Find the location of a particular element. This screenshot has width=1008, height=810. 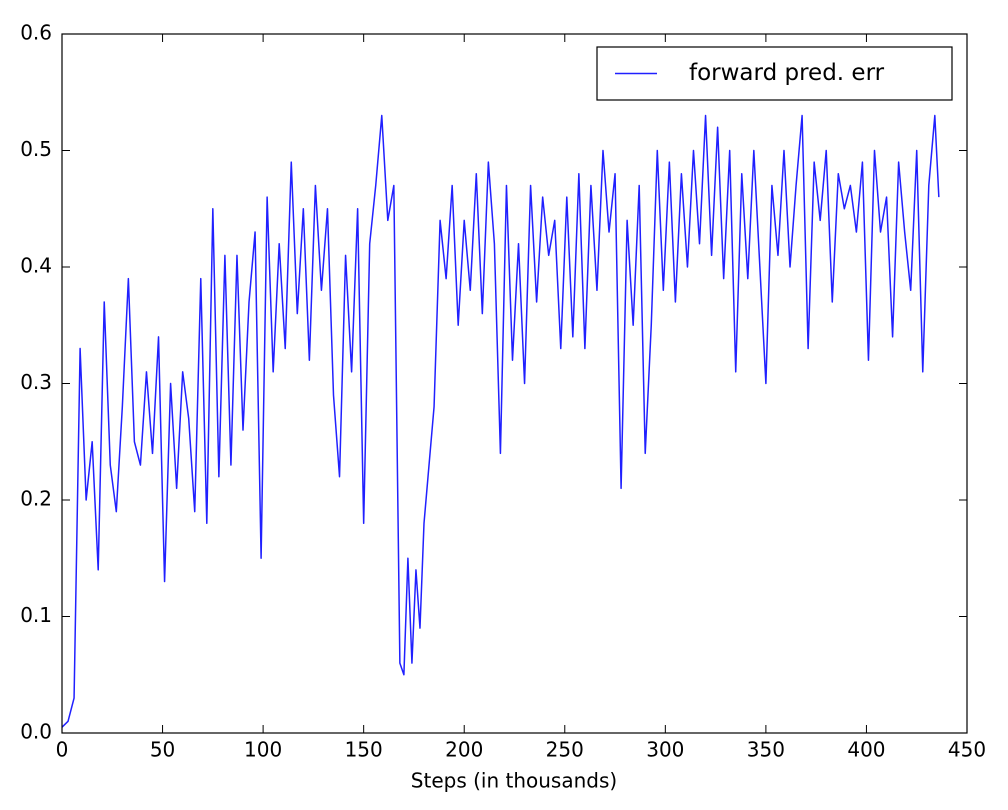

y-tick-label: 0.1 is located at coordinates (36, 615).